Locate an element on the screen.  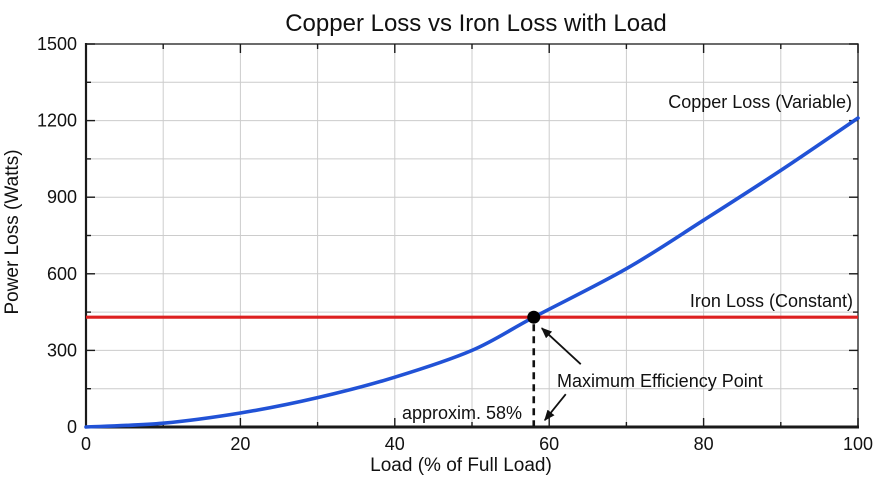
y-axis-label: Power Loss (Watts) is located at coordinates (12, 231).